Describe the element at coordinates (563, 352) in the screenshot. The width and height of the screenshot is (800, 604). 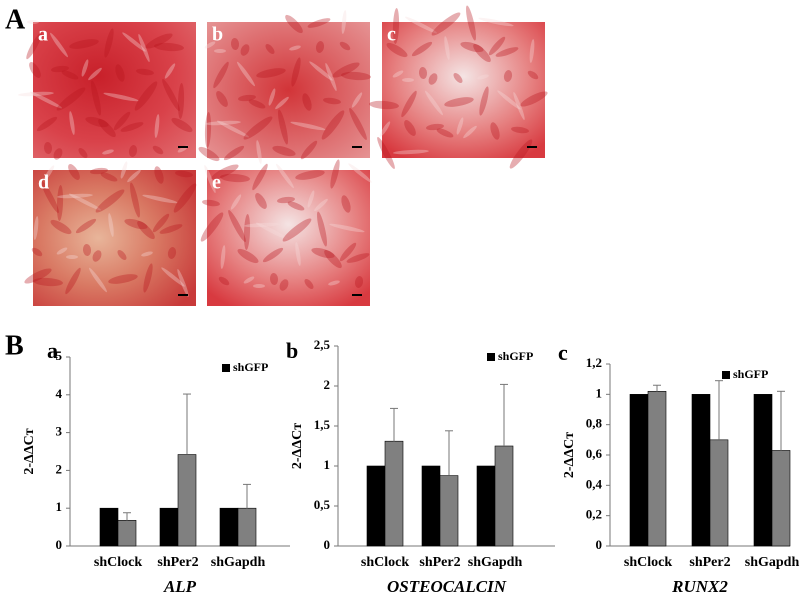
I see `subpanel-label: c` at that location.